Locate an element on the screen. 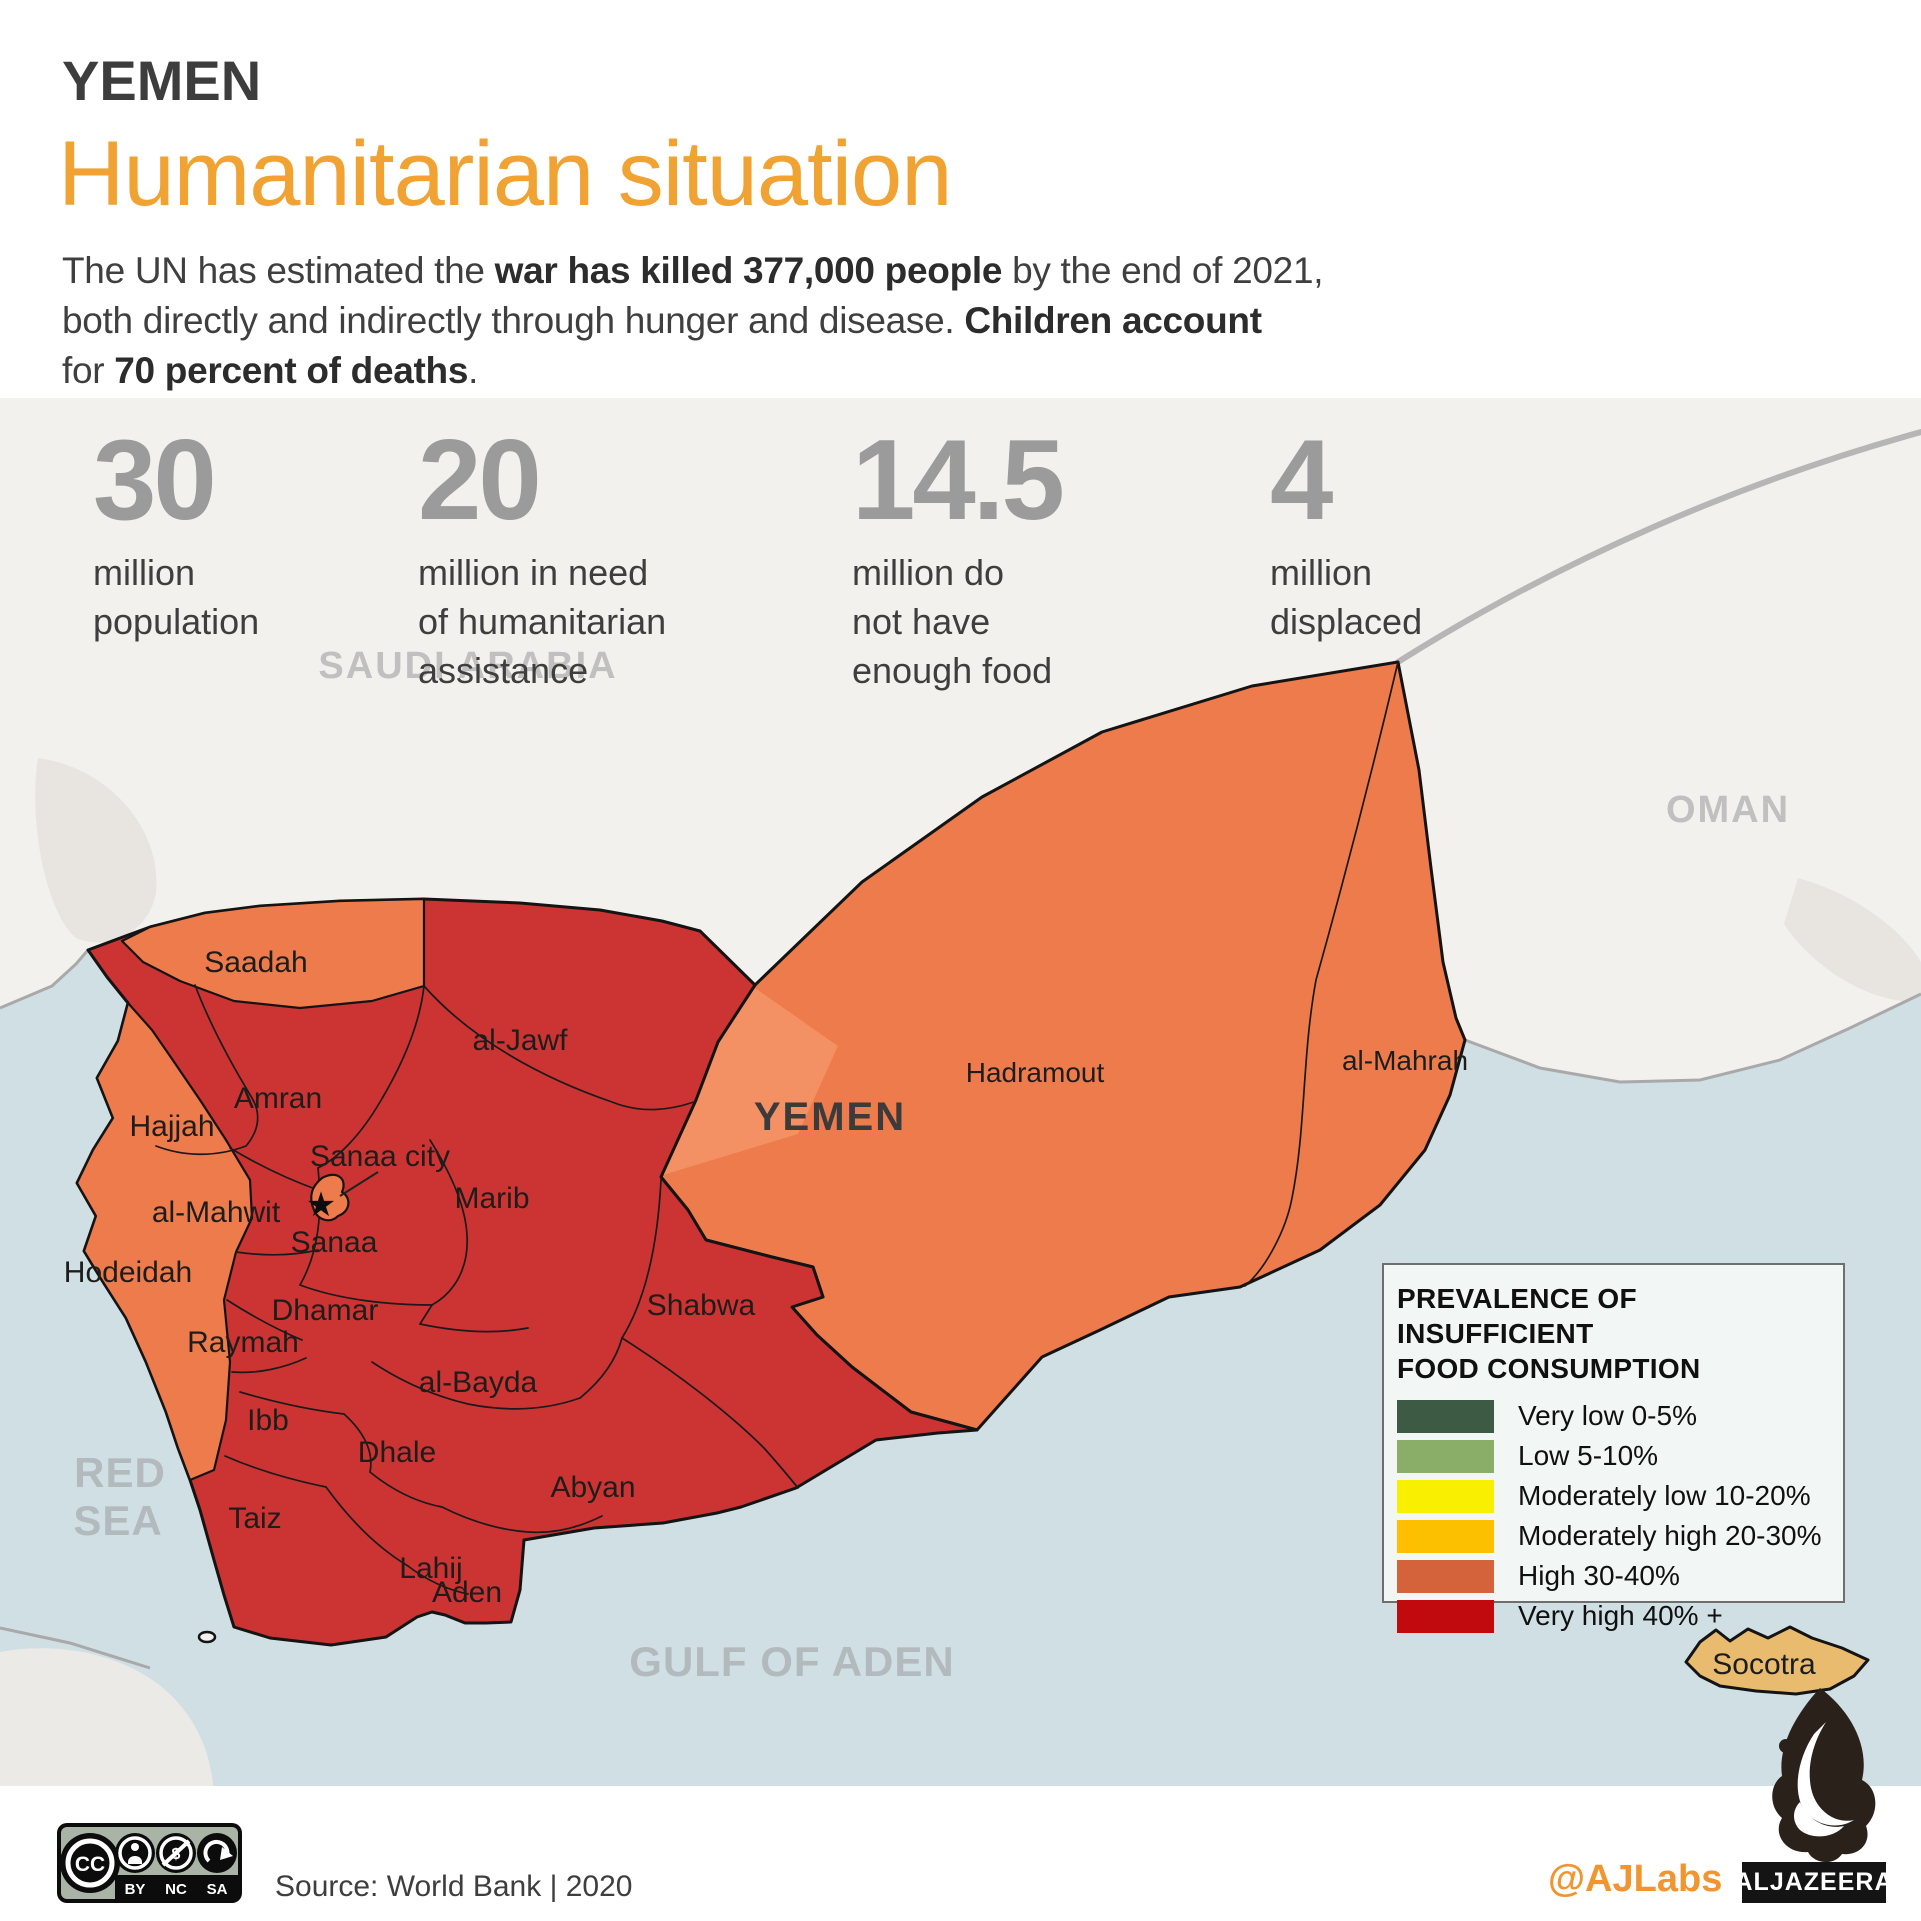 This screenshot has width=1921, height=1921. legend-label: Moderately high 20-30% is located at coordinates (1670, 1535).